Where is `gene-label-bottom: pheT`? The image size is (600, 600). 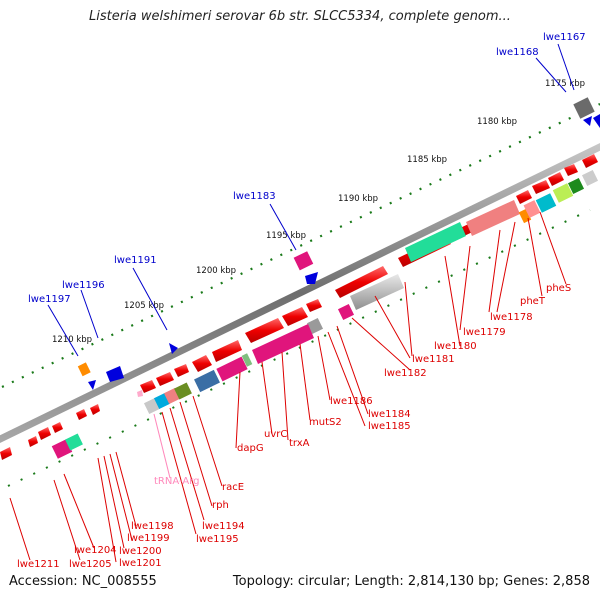
gene-label-bottom: pheT is located at coordinates (533, 301).